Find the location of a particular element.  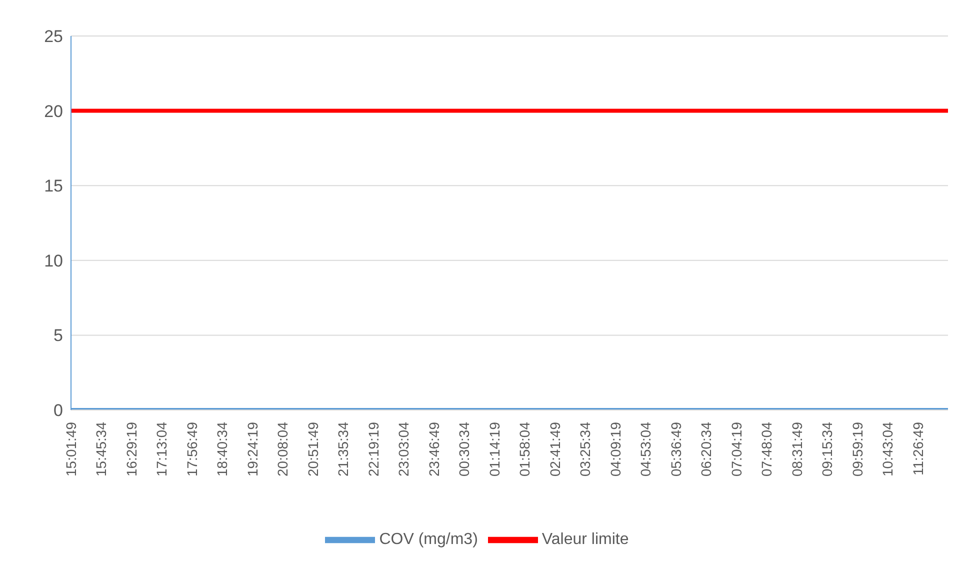

x-tick-label: 07:48:04 is located at coordinates (766, 449).